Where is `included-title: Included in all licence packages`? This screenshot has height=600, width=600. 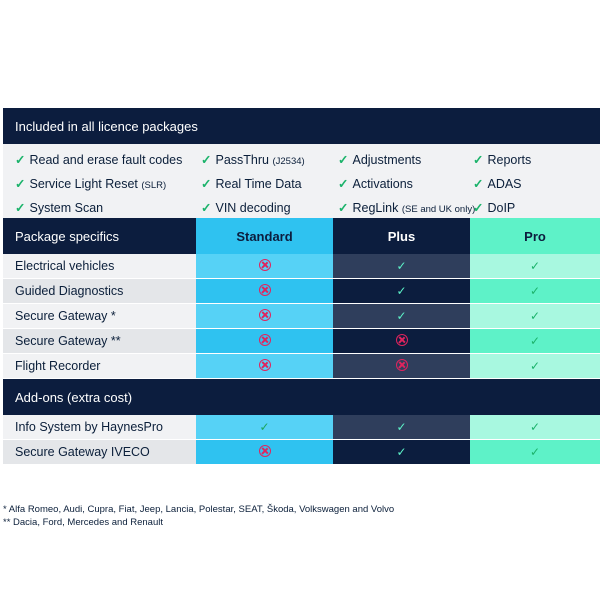
included-title: Included in all licence packages is located at coordinates (106, 126).